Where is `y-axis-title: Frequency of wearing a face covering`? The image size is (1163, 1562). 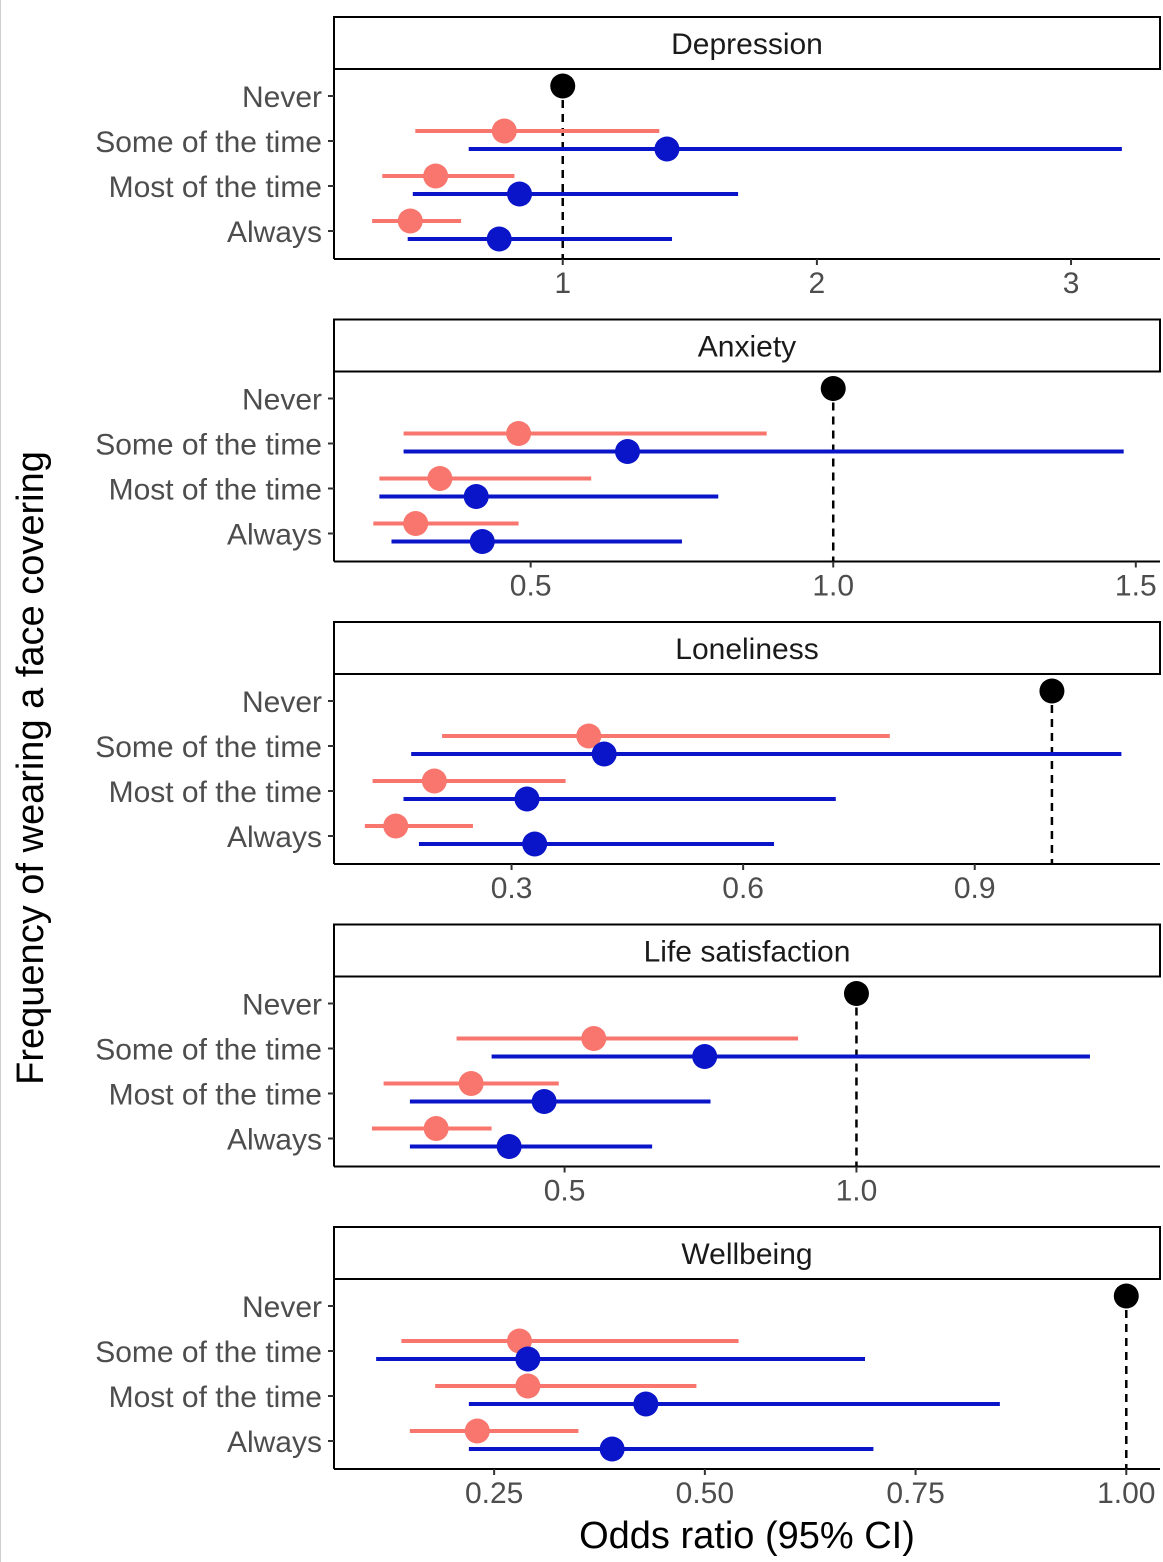 y-axis-title: Frequency of wearing a face covering is located at coordinates (31, 768).